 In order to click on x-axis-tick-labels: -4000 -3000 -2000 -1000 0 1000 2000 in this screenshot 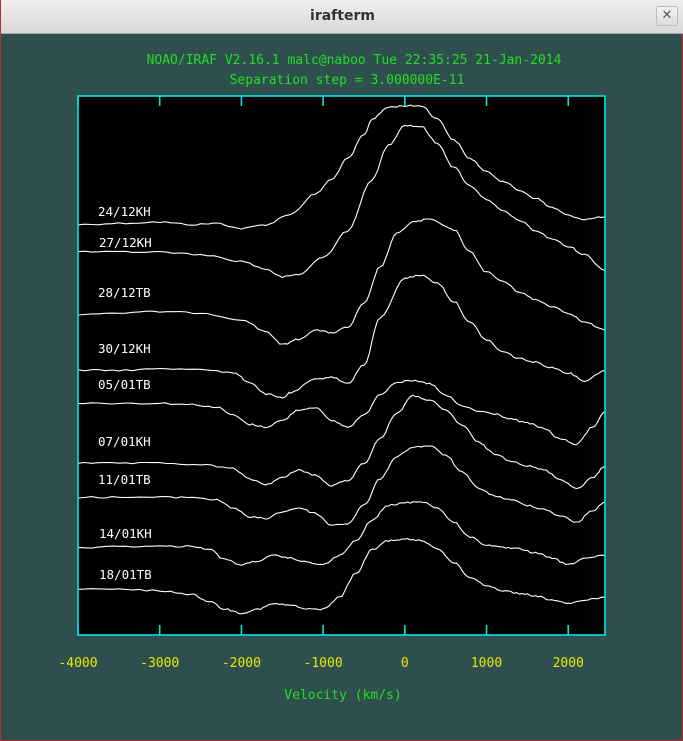, I will do `click(320, 663)`.